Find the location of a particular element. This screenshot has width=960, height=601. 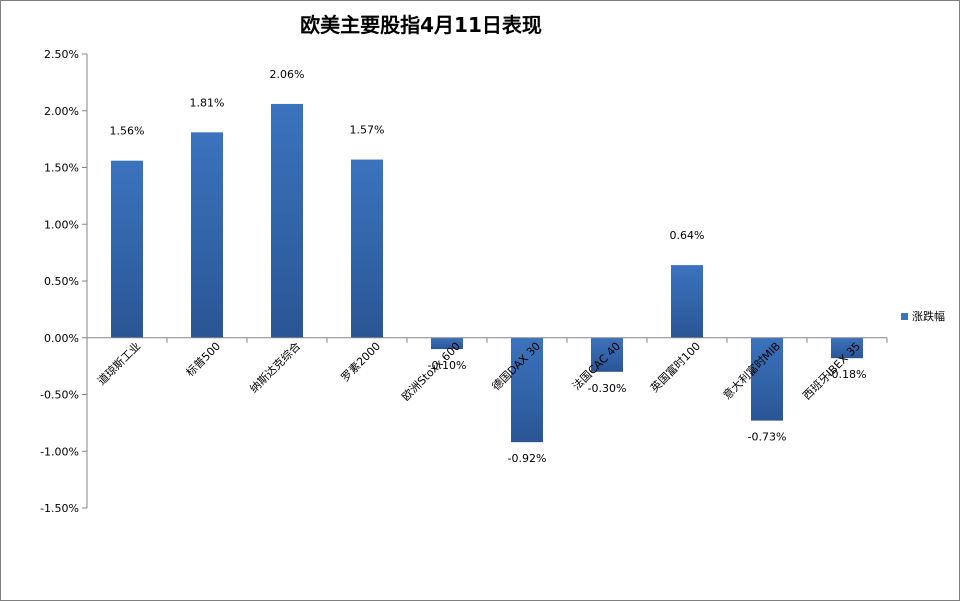

y-tick-label: -1.50% is located at coordinates (59, 508).